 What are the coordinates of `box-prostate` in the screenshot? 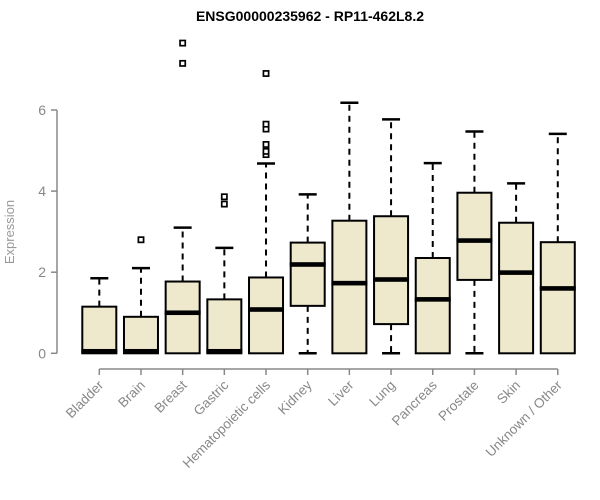 It's located at (474, 242).